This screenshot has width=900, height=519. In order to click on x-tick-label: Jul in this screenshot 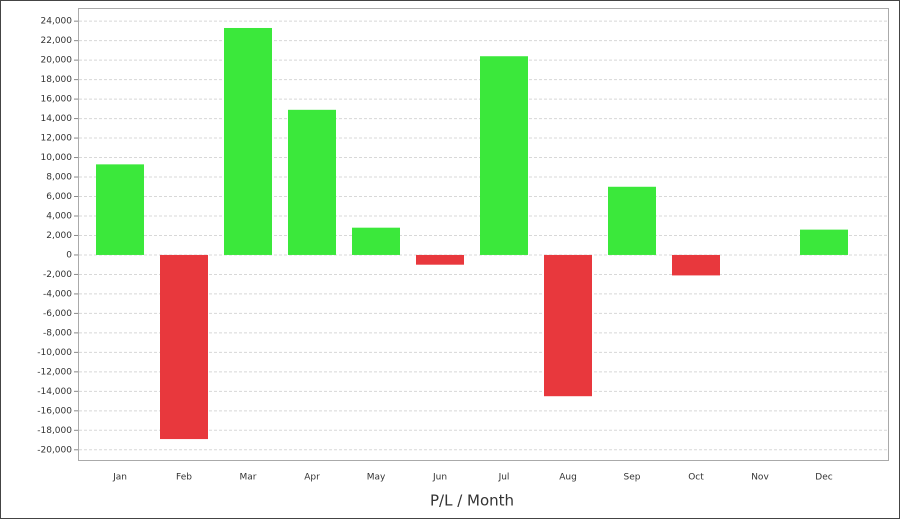, I will do `click(504, 478)`.